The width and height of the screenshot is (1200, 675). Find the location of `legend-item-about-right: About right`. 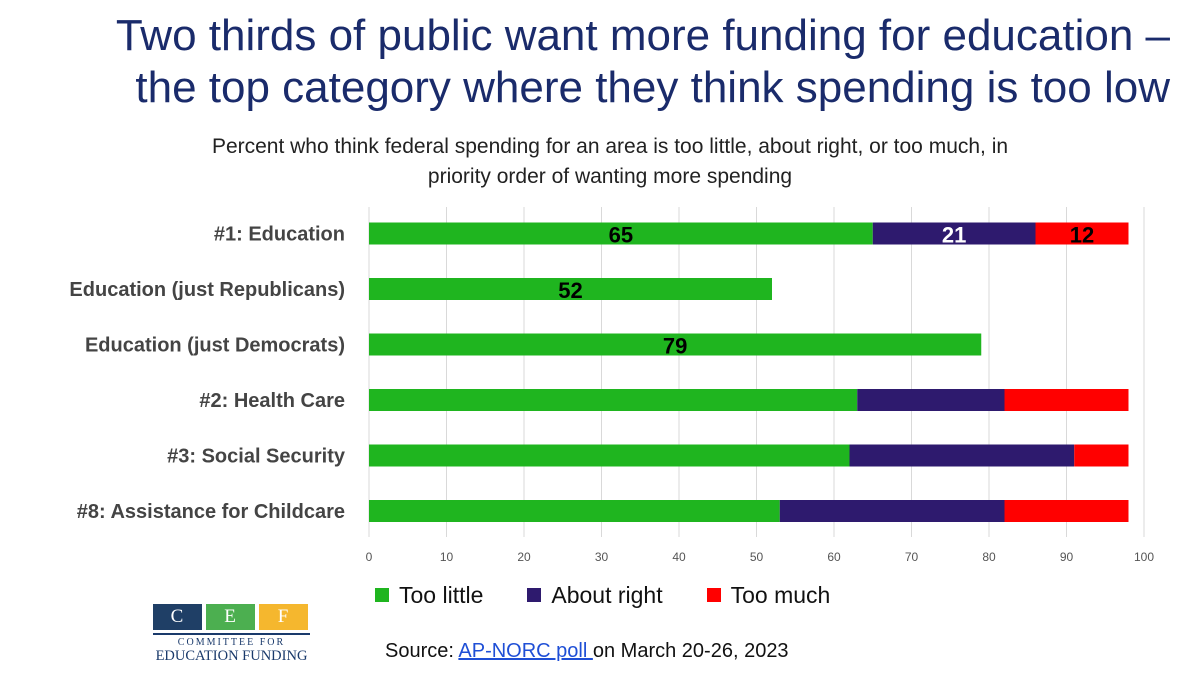

legend-item-about-right: About right is located at coordinates (595, 595).